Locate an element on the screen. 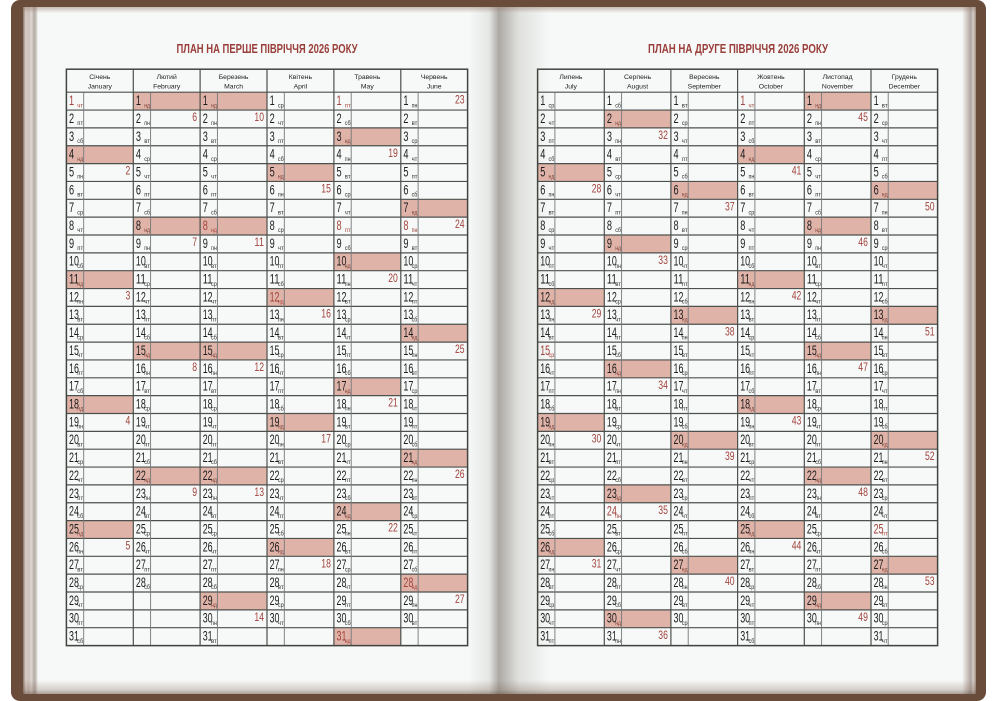 This screenshot has width=1000, height=701. svg-text: 45 is located at coordinates (863, 117).